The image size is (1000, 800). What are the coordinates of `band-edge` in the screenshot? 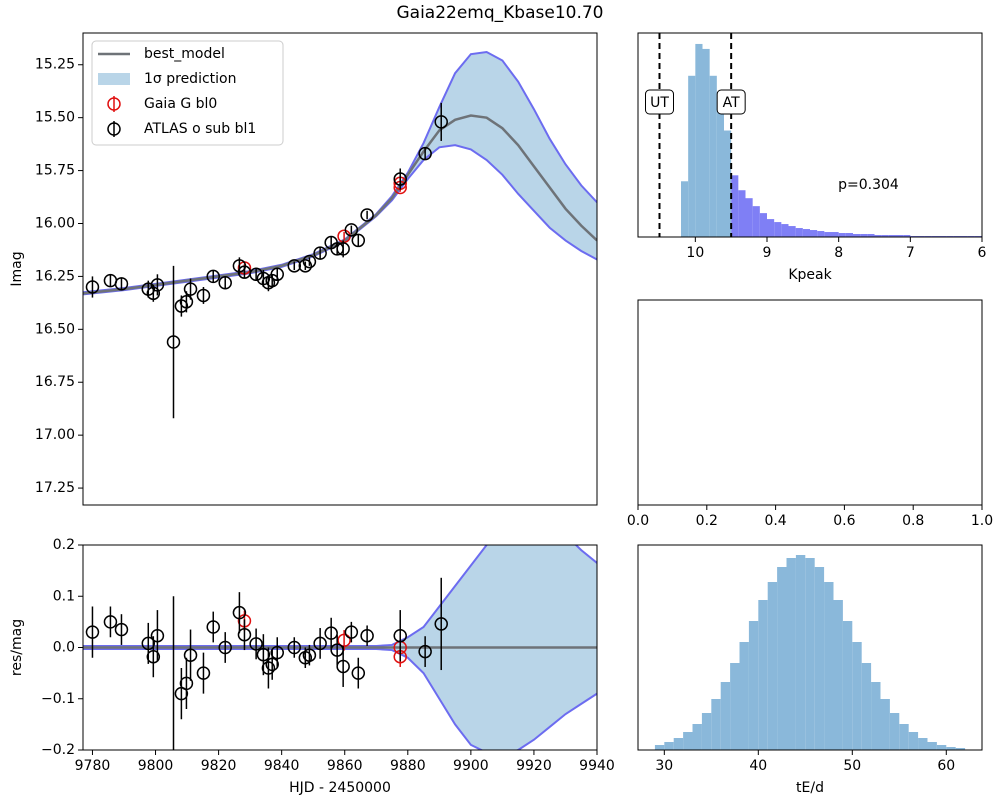 It's located at (340, 596).